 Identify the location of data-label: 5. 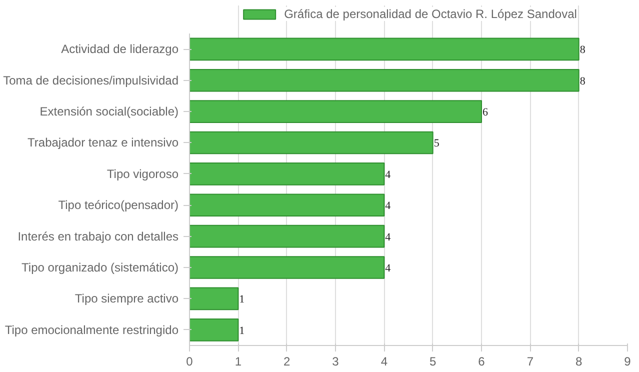
(437, 144).